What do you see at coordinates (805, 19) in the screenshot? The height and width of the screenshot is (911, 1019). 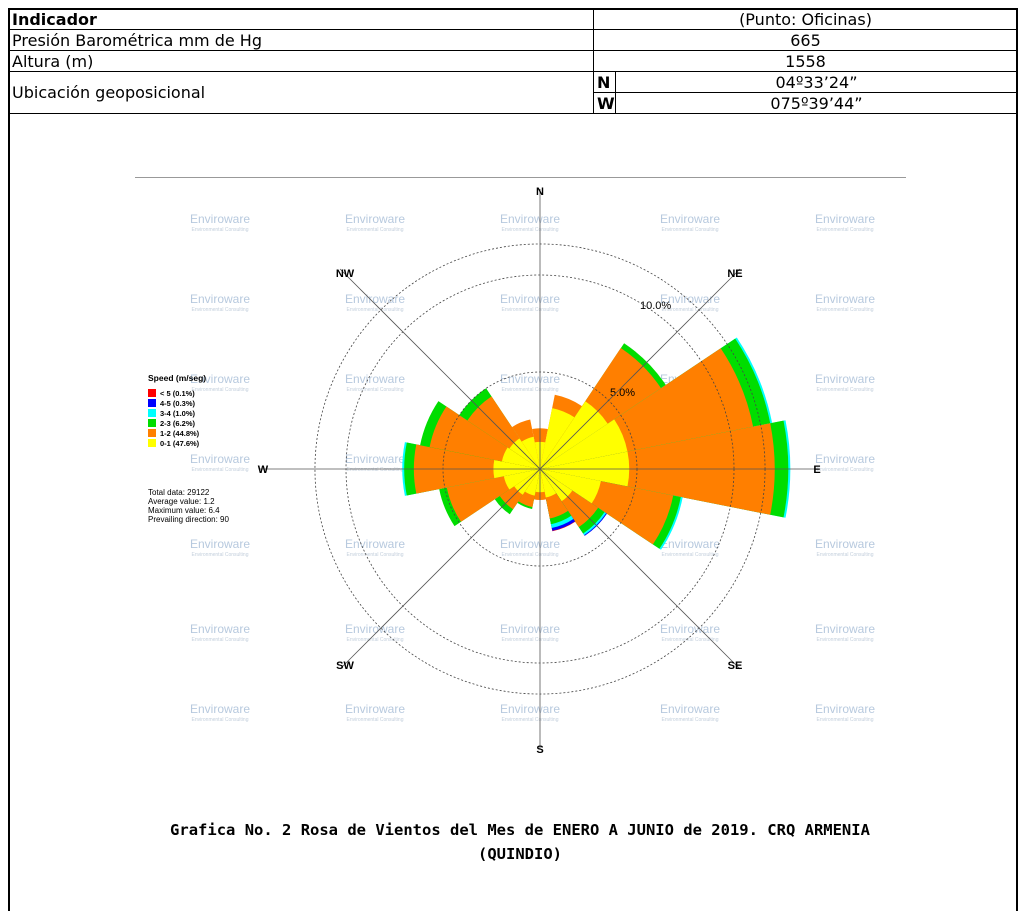 I see `point-header: (Punto: Oficinas)` at bounding box center [805, 19].